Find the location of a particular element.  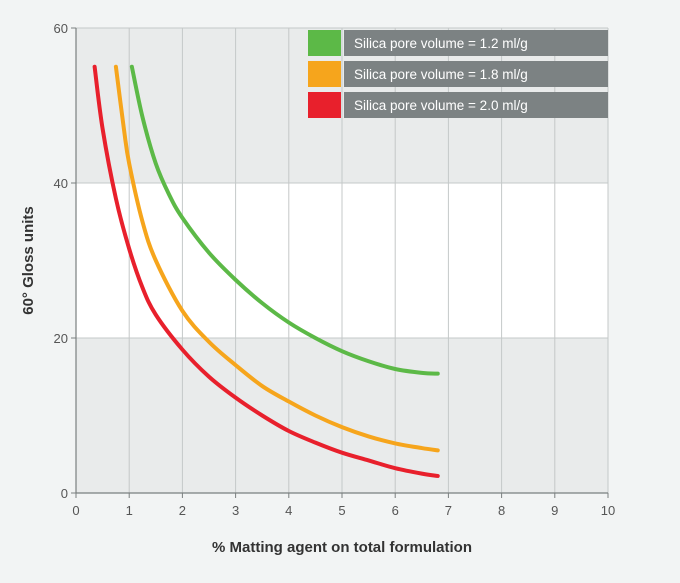

y-tick-label: 60 is located at coordinates (61, 28).